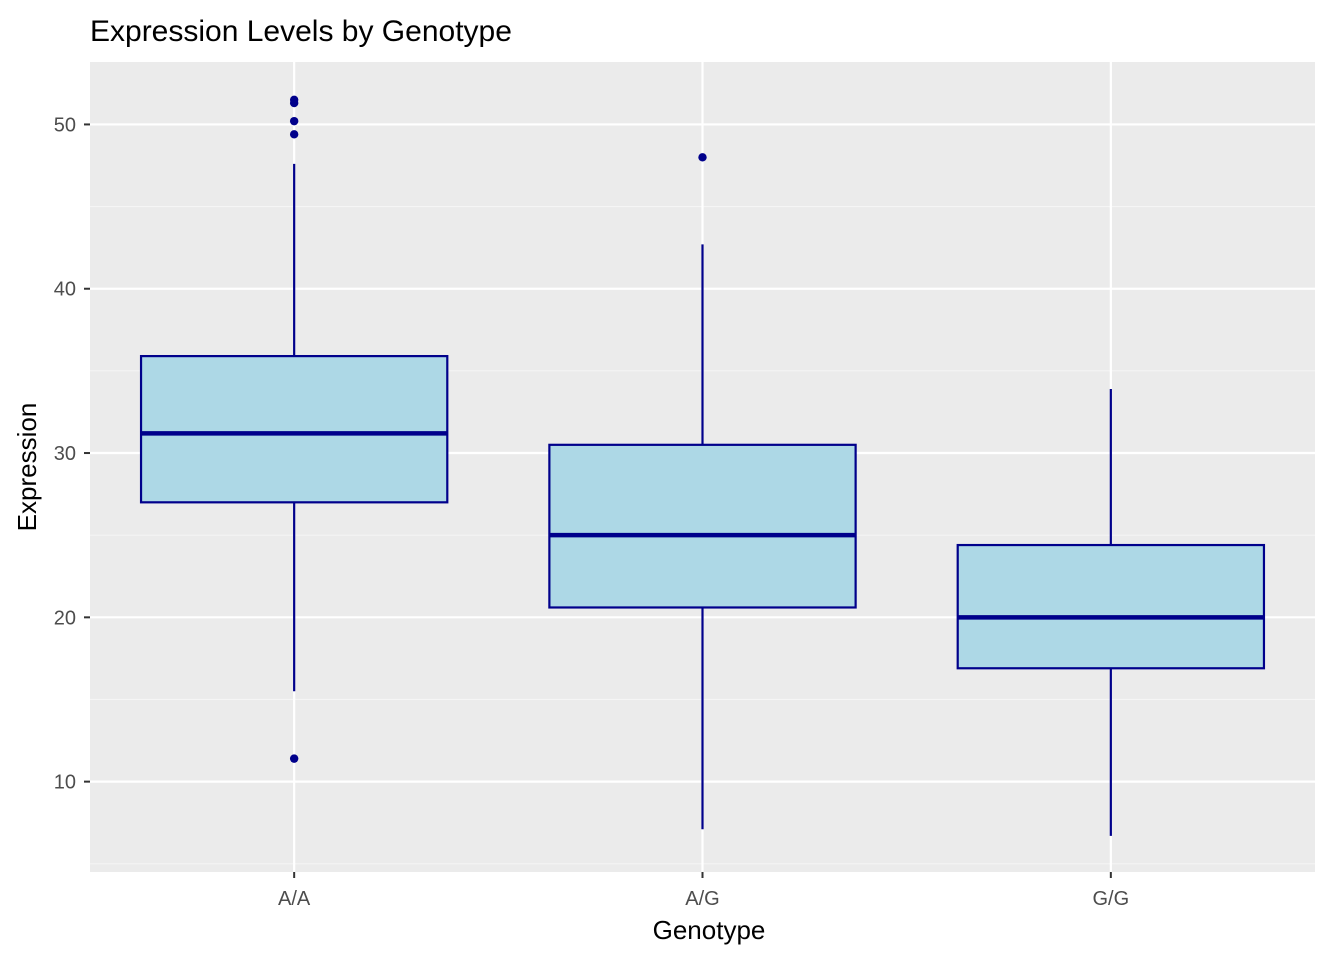 This screenshot has height=965, width=1344. Describe the element at coordinates (301, 31) in the screenshot. I see `chart-title: Expression Levels by Genotype` at that location.